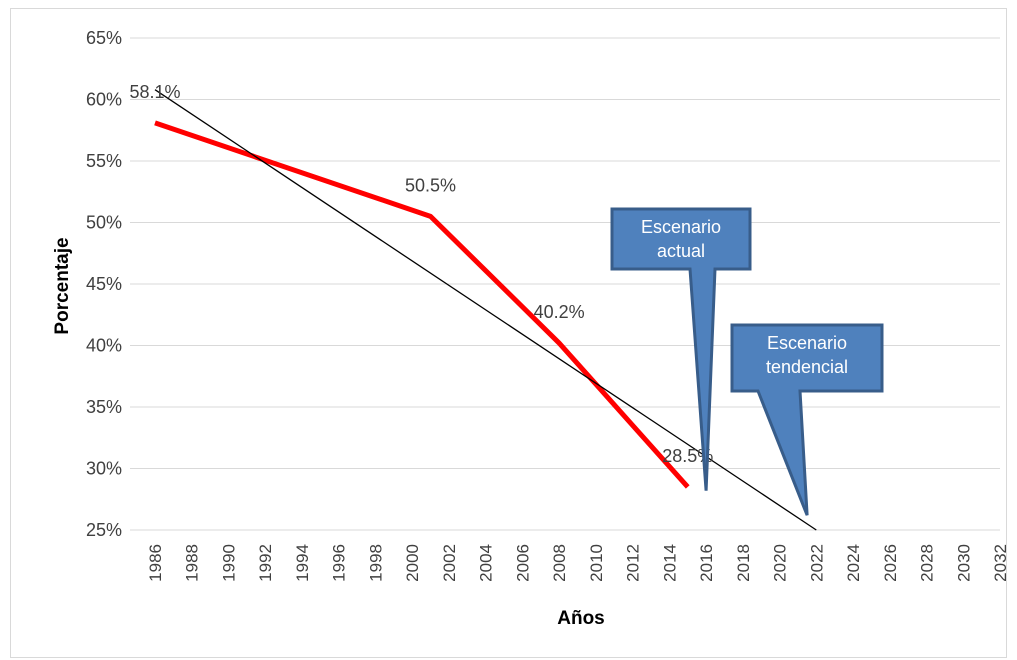 This screenshot has height=660, width=1017. Describe the element at coordinates (669, 563) in the screenshot. I see `x-tick-label: 2014` at that location.